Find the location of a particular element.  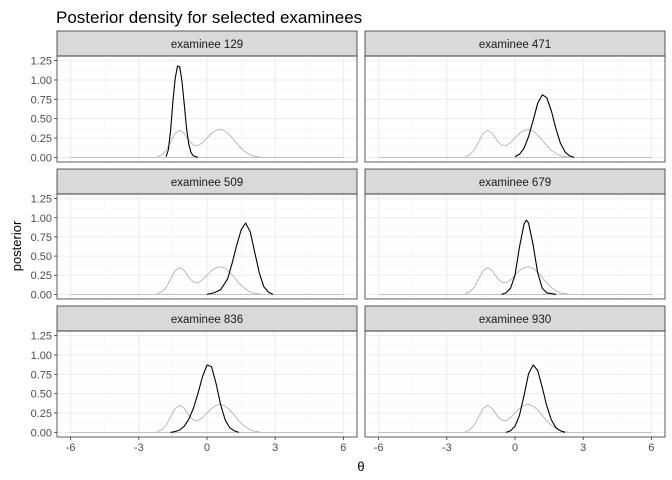

y-axis-title: posterior is located at coordinates (16, 245).